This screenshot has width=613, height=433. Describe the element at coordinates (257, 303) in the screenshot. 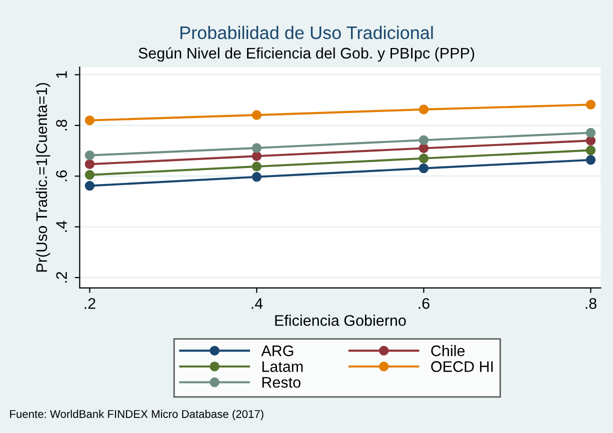

I see `x-tick-label: .4` at that location.